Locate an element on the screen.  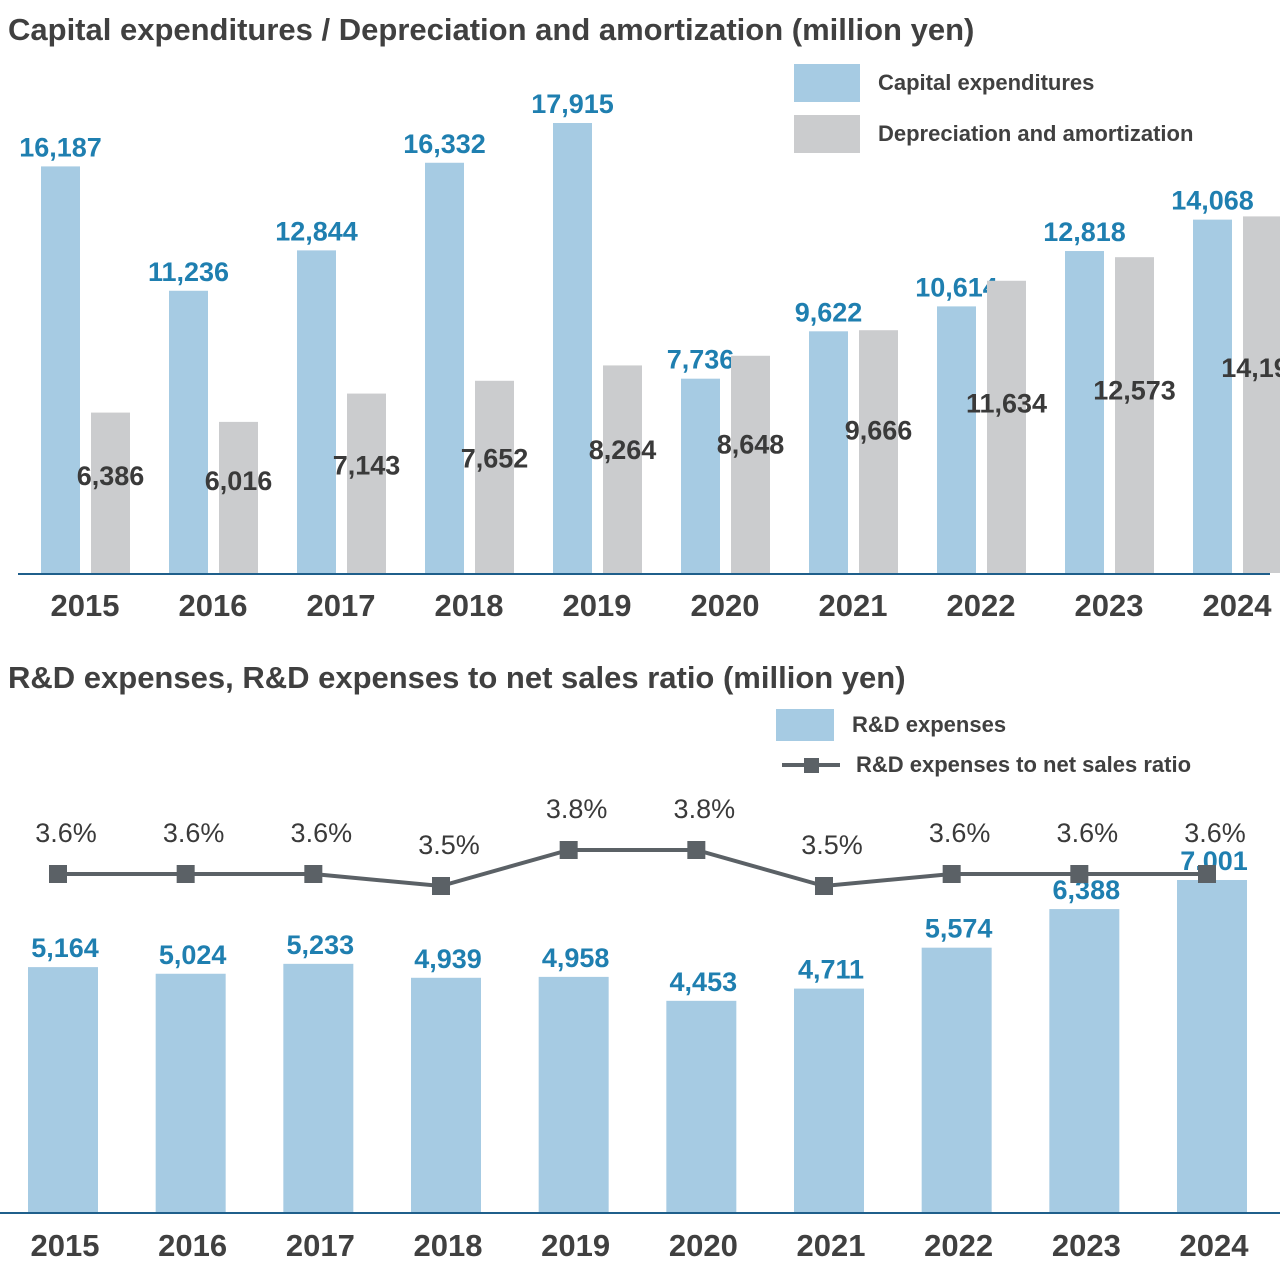
label-depreciation-2021: 9,666 is located at coordinates (879, 430).